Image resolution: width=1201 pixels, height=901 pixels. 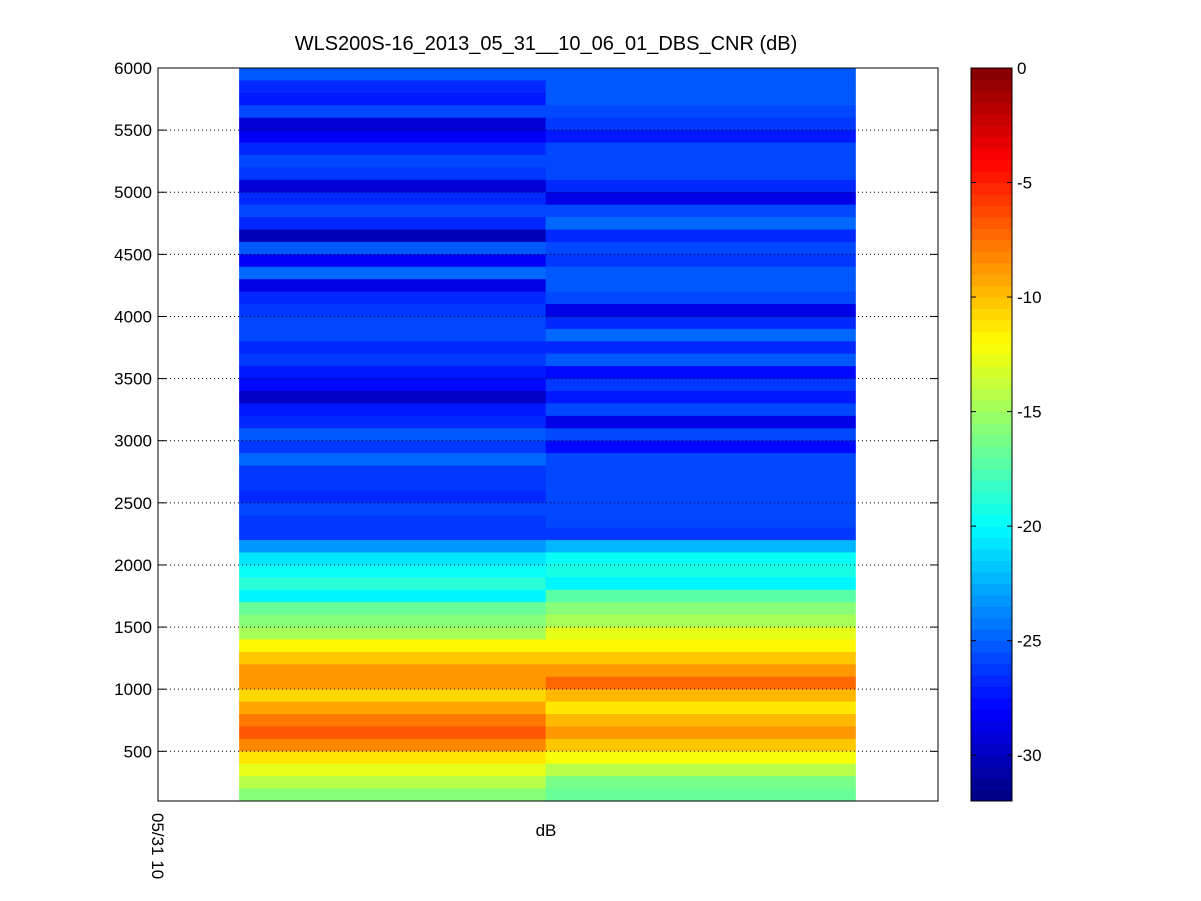 I want to click on y-tick-label: 500, so click(x=138, y=751).